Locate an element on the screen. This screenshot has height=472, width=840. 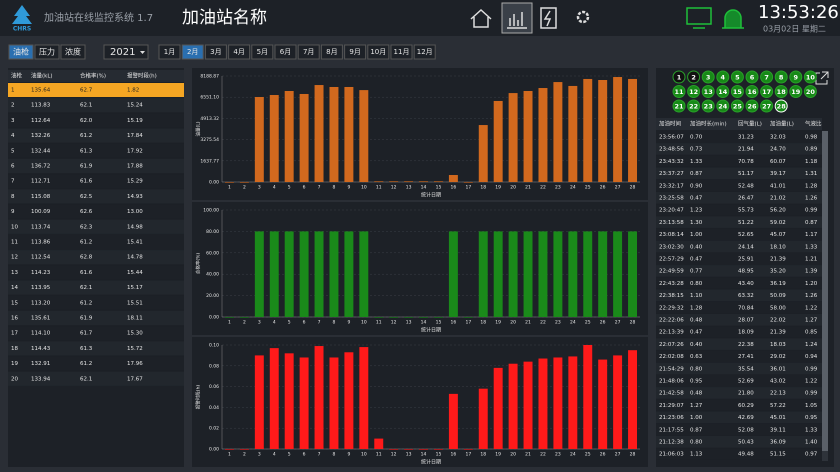
tab-label: 压力 is located at coordinates (47, 52).